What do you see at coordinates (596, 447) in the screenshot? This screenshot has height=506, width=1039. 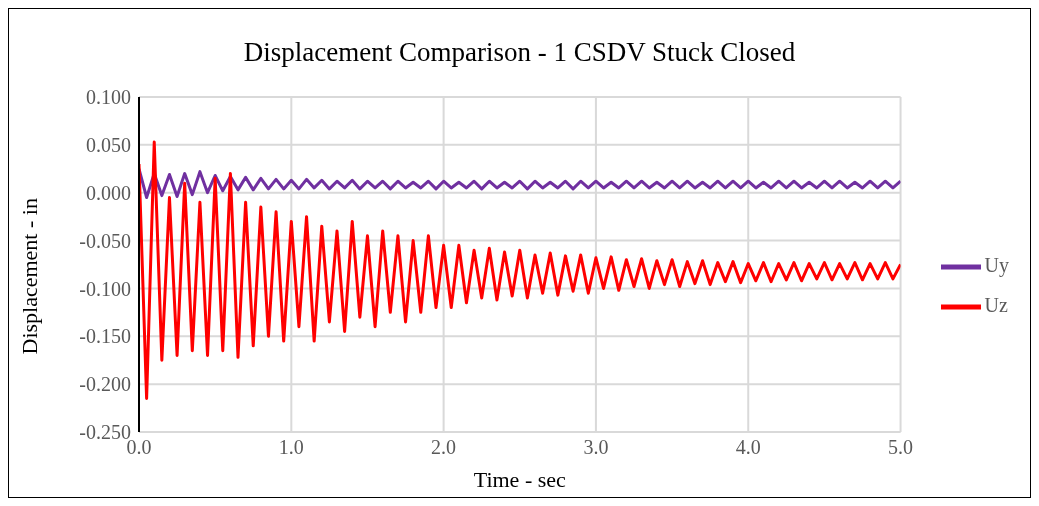 I see `x-tick-label: 3.0` at bounding box center [596, 447].